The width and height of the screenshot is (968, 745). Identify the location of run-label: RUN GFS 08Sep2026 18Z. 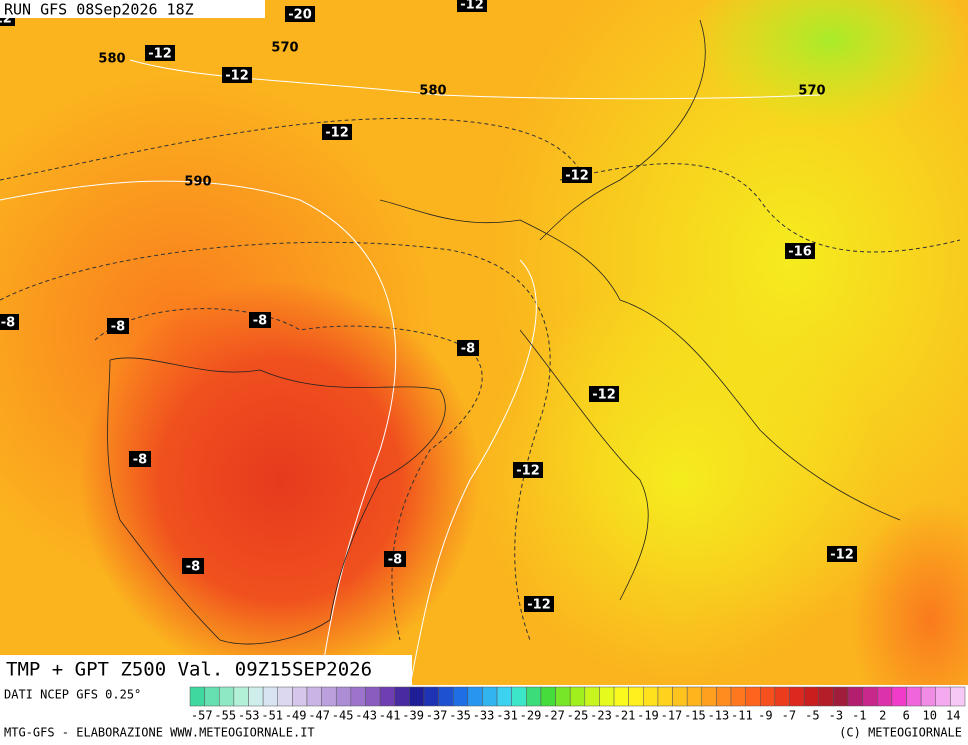
(99, 10).